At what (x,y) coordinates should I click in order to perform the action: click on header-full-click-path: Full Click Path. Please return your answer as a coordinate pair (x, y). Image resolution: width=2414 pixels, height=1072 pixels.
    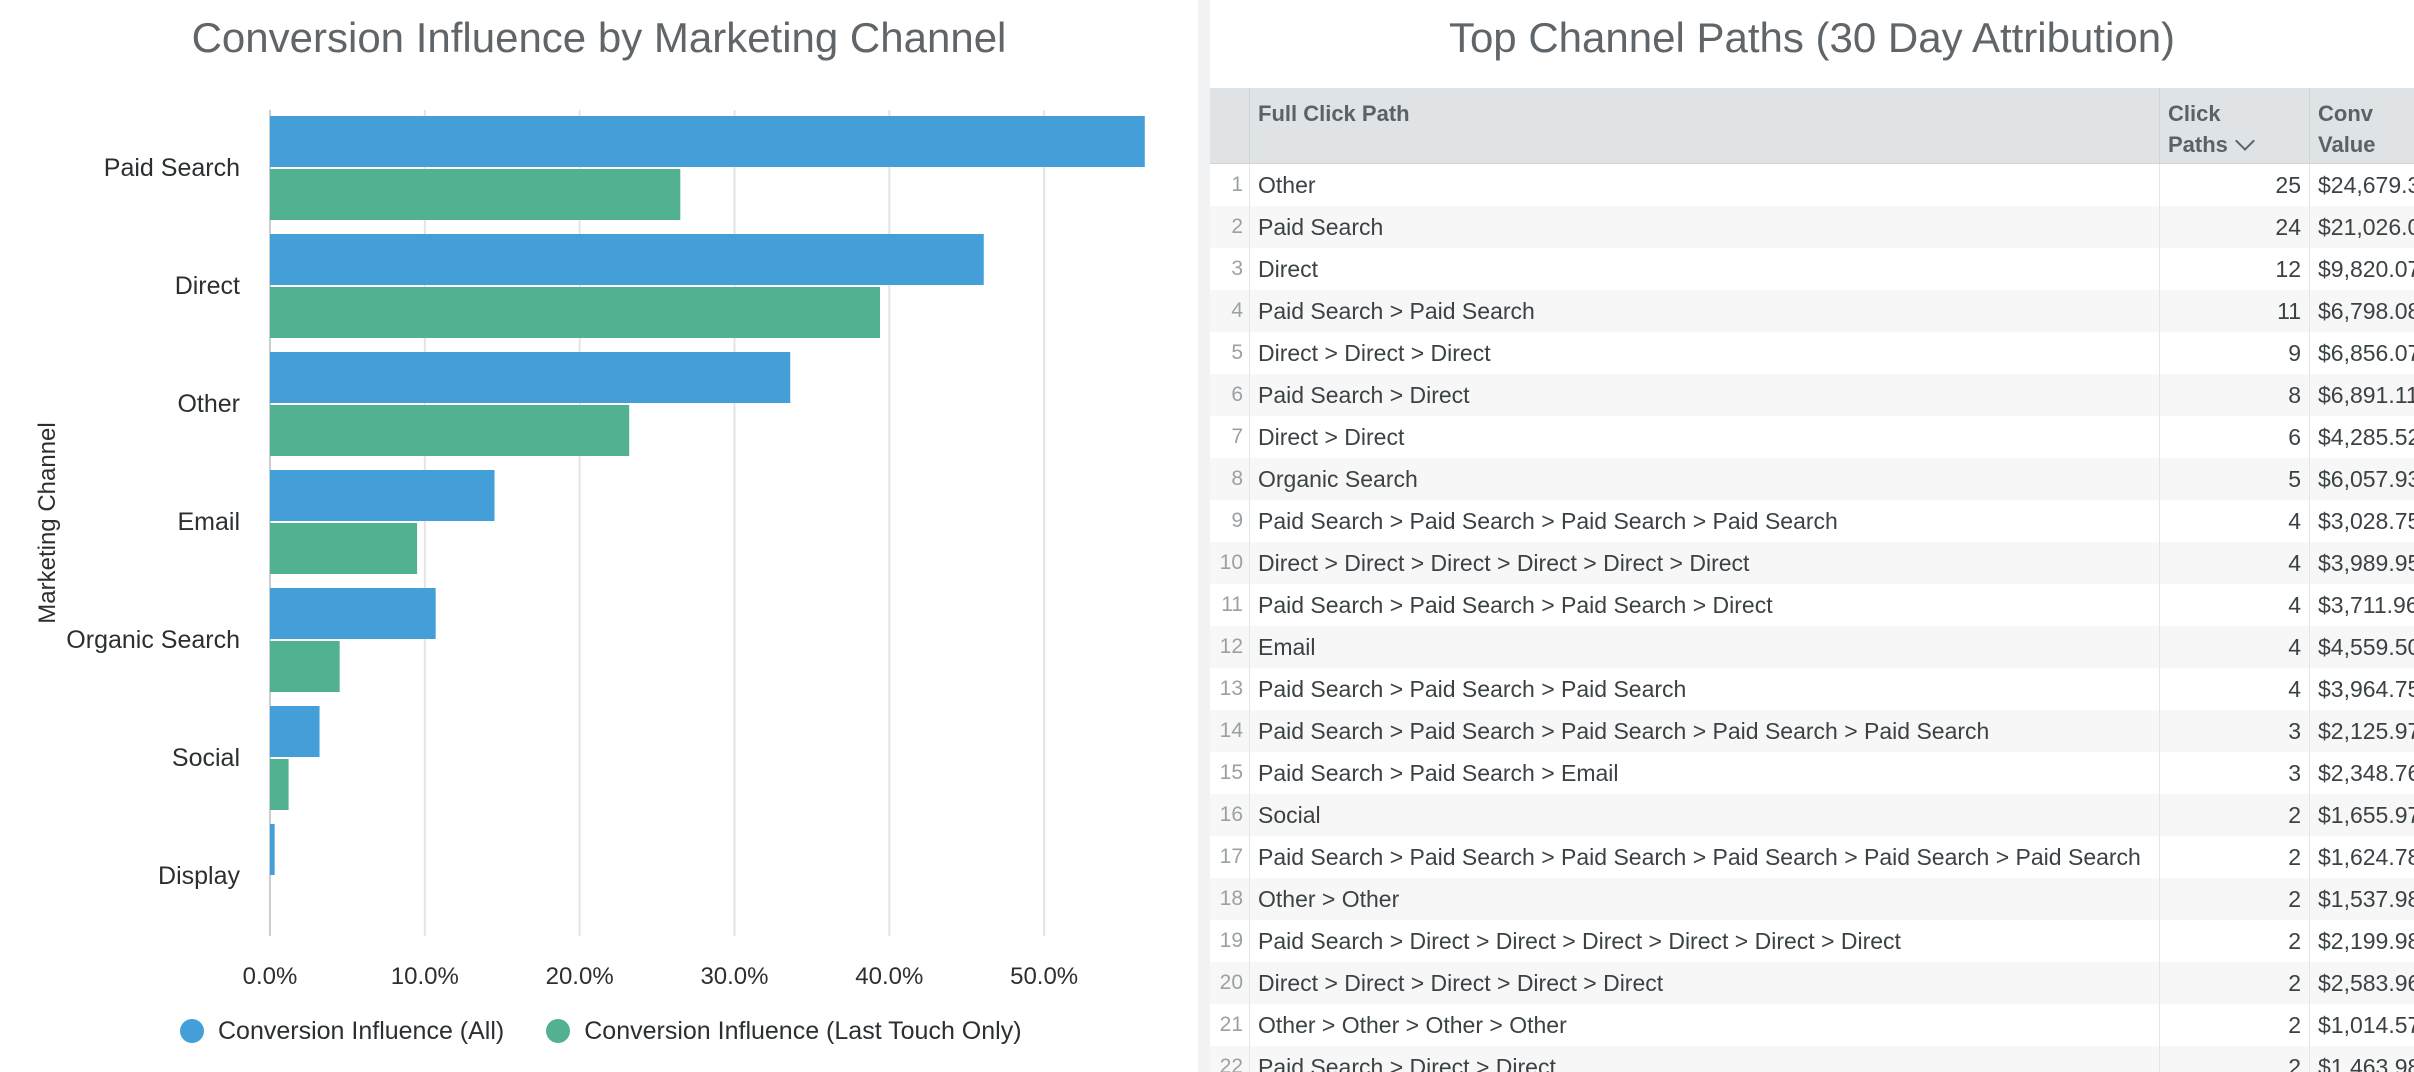
    Looking at the image, I should click on (1705, 125).